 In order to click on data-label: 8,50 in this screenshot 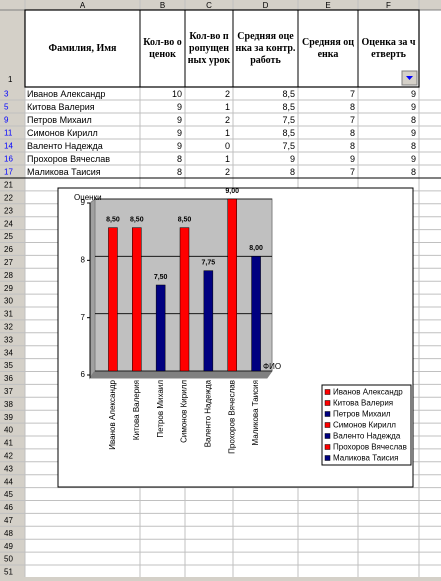, I will do `click(185, 220)`.